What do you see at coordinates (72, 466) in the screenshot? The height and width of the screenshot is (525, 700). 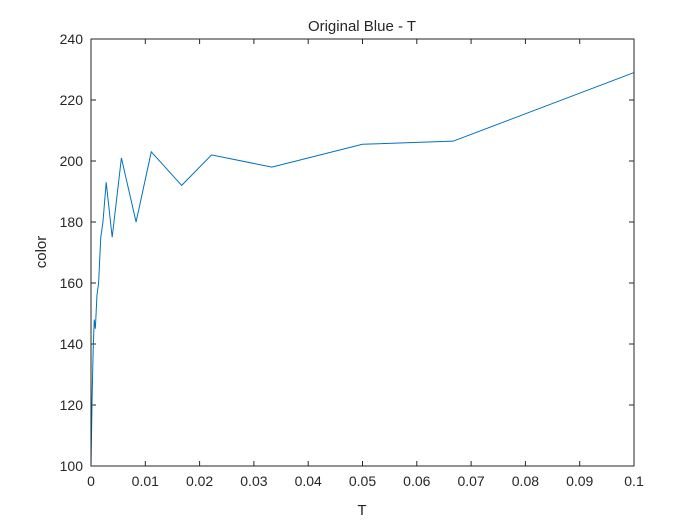 I see `y-tick-label: 100` at bounding box center [72, 466].